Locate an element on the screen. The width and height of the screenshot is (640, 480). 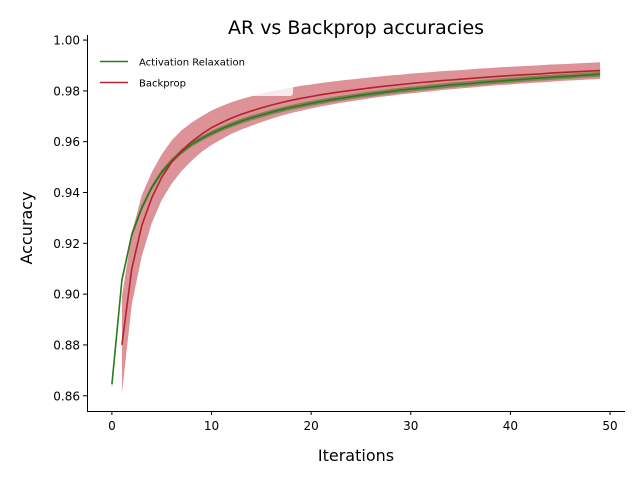
y-tick-label: 0.94 is located at coordinates (66, 193).